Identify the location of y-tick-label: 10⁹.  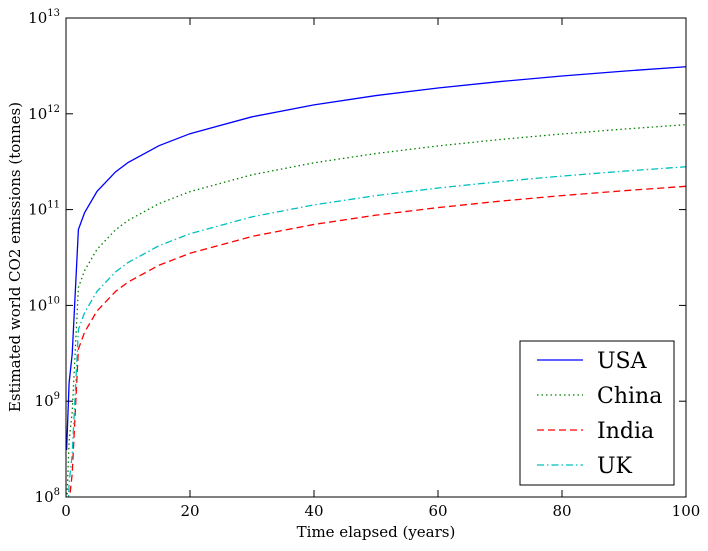
(47, 400).